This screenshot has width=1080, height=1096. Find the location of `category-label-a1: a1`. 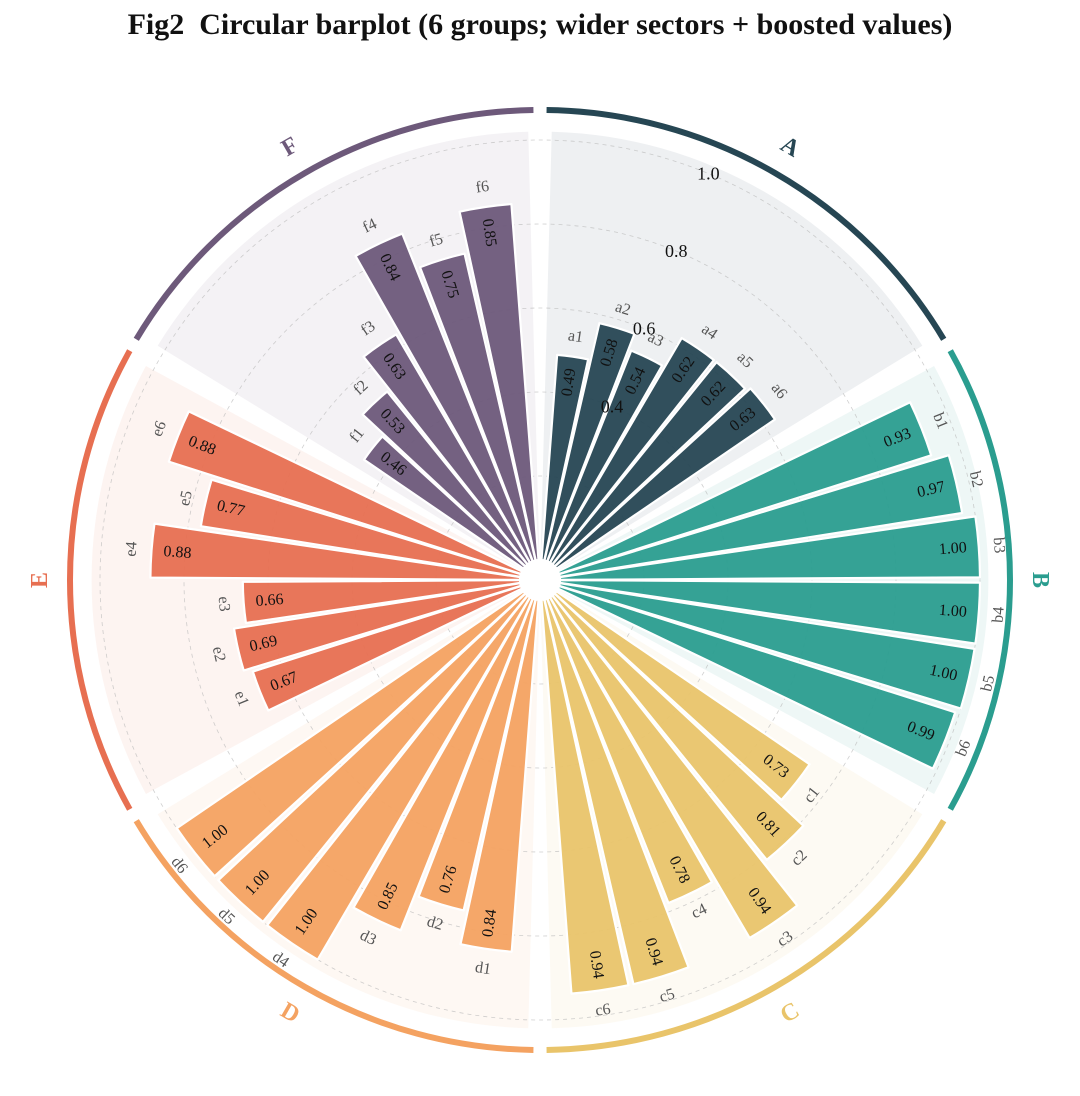

category-label-a1: a1 is located at coordinates (575, 336).